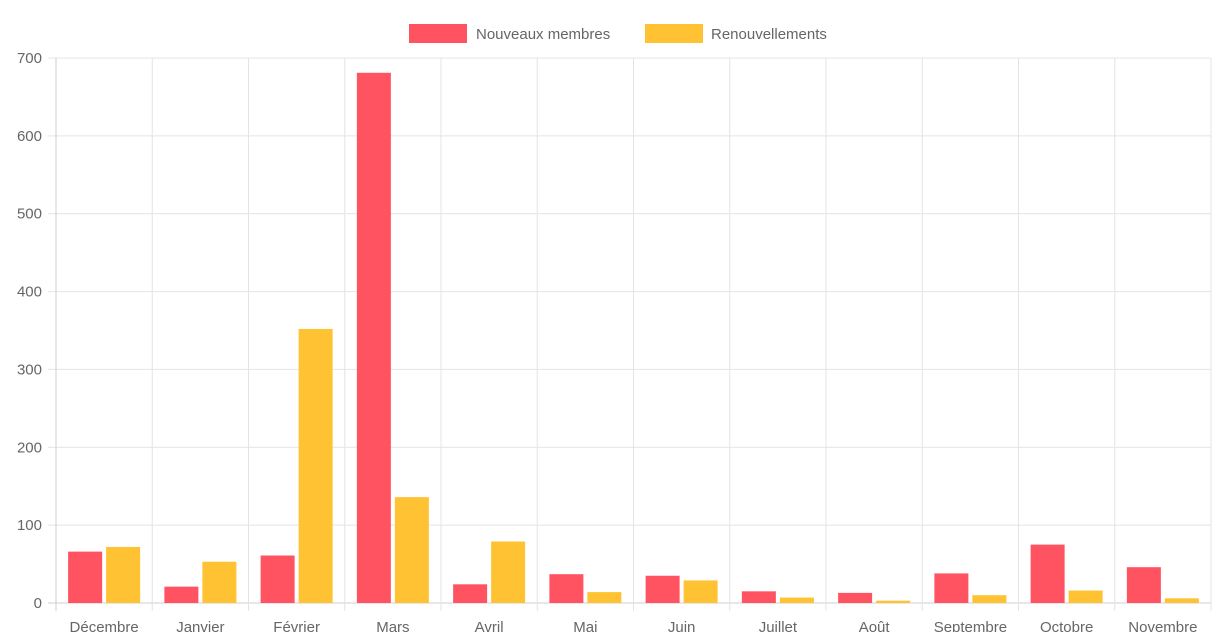 The width and height of the screenshot is (1212, 632). What do you see at coordinates (181, 594) in the screenshot?
I see `bar-nouveaux-membres-janvier` at bounding box center [181, 594].